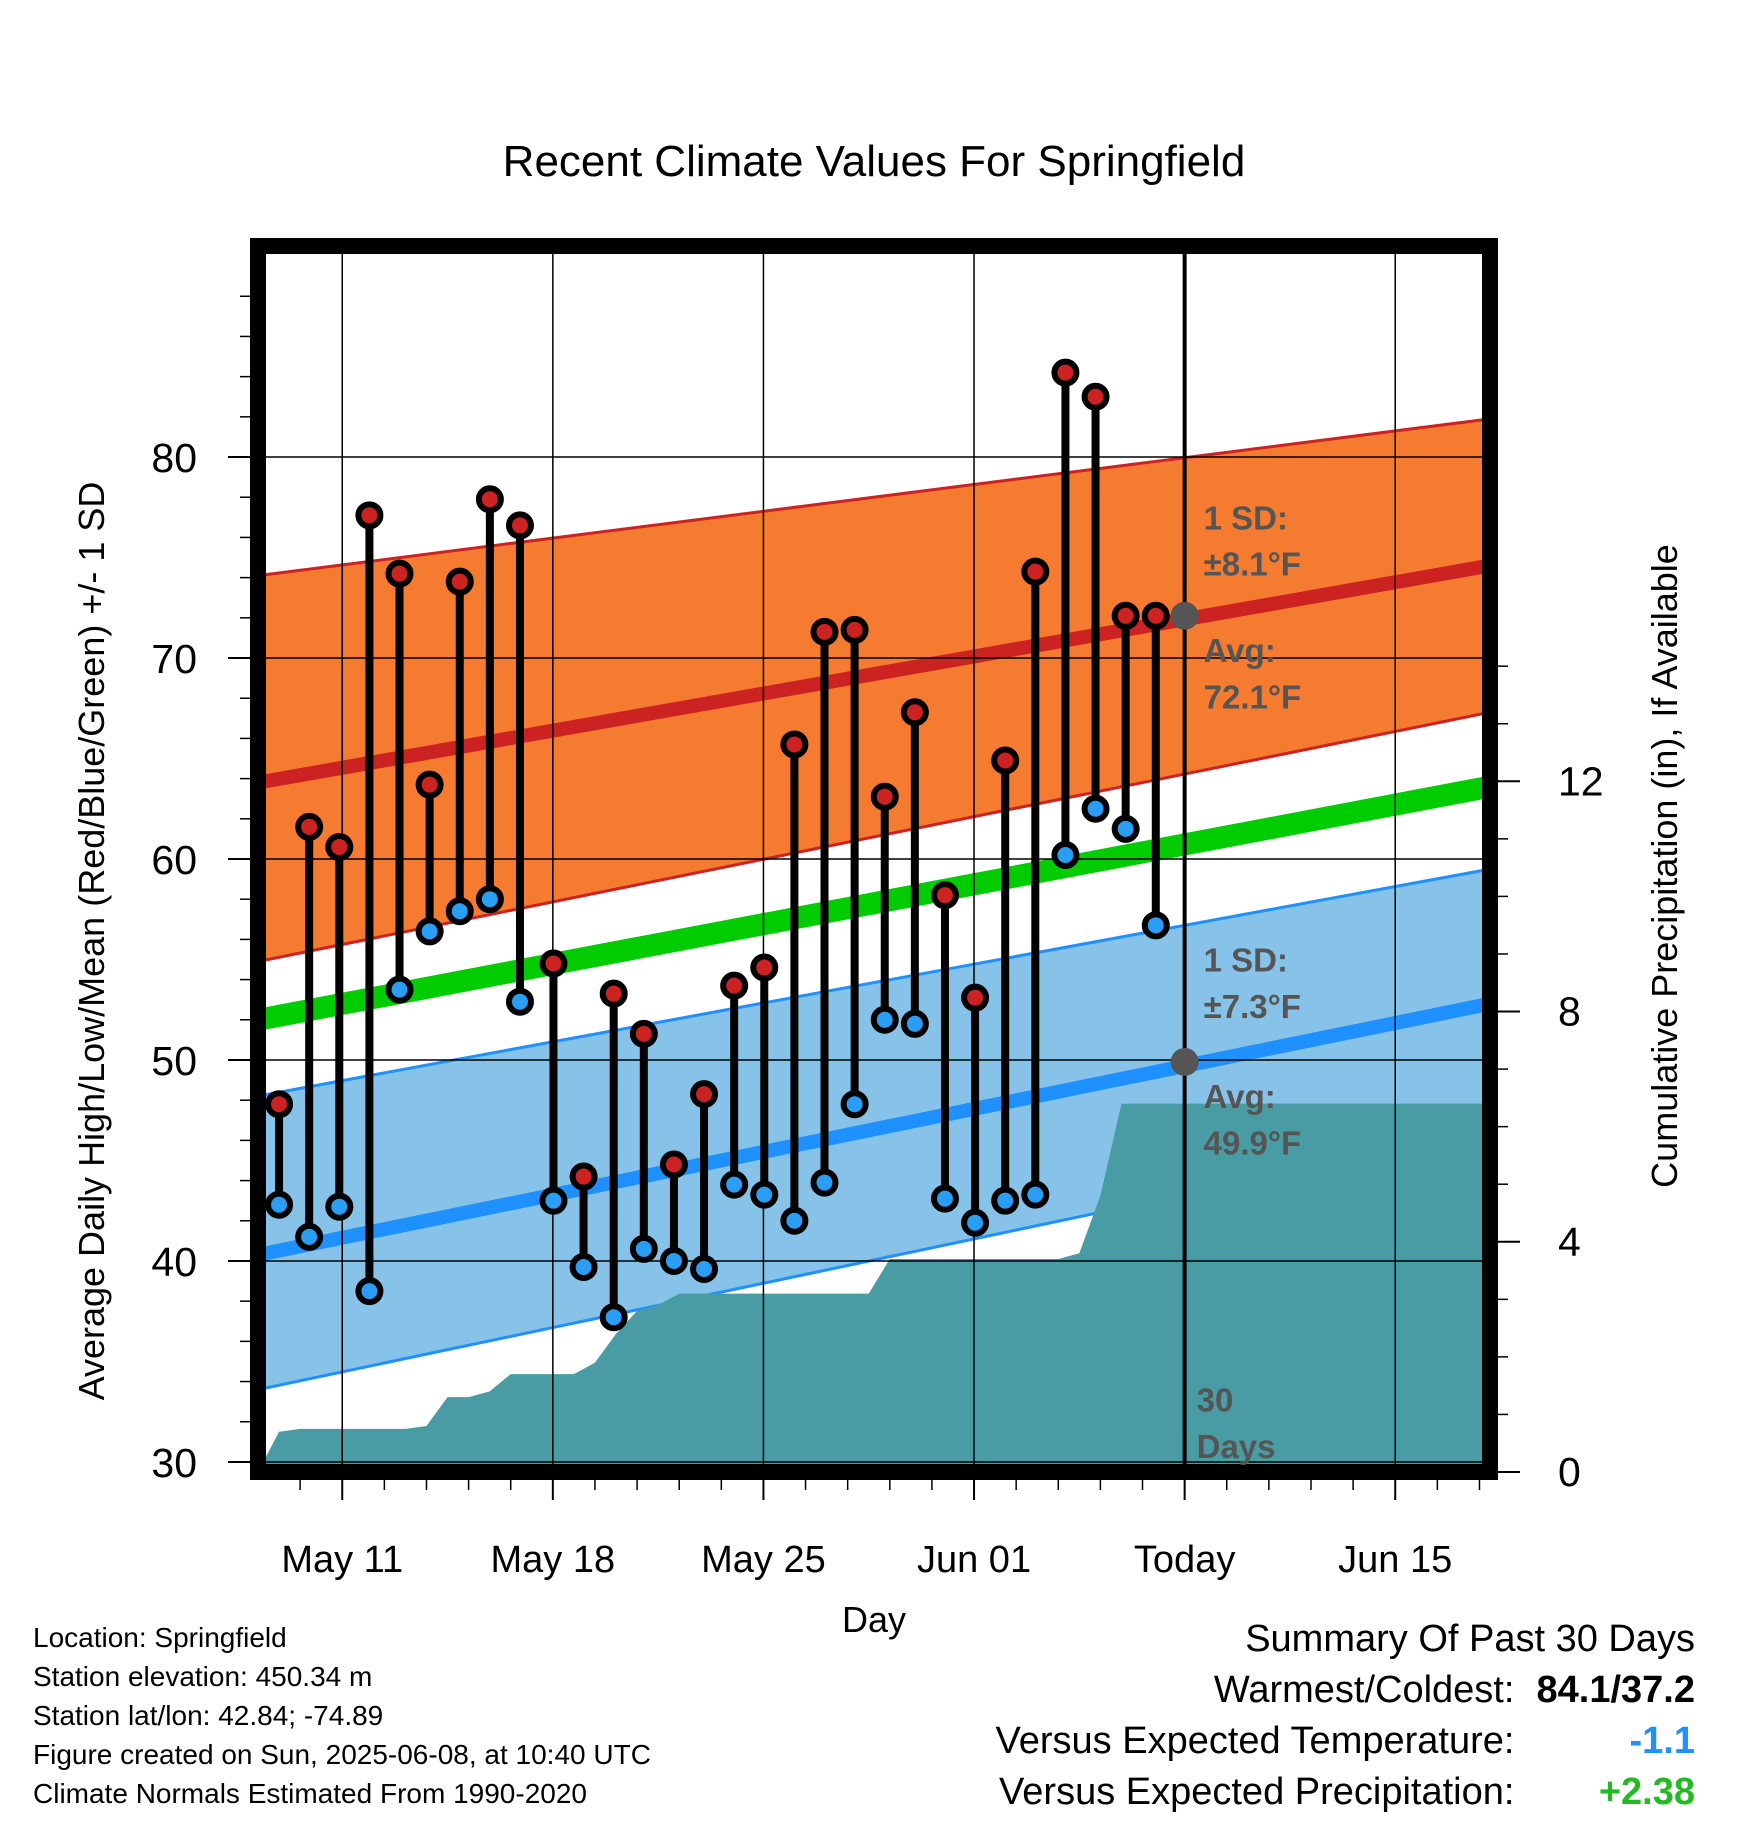 The height and width of the screenshot is (1828, 1748). I want to click on y-tick-label: 50, so click(174, 1061).